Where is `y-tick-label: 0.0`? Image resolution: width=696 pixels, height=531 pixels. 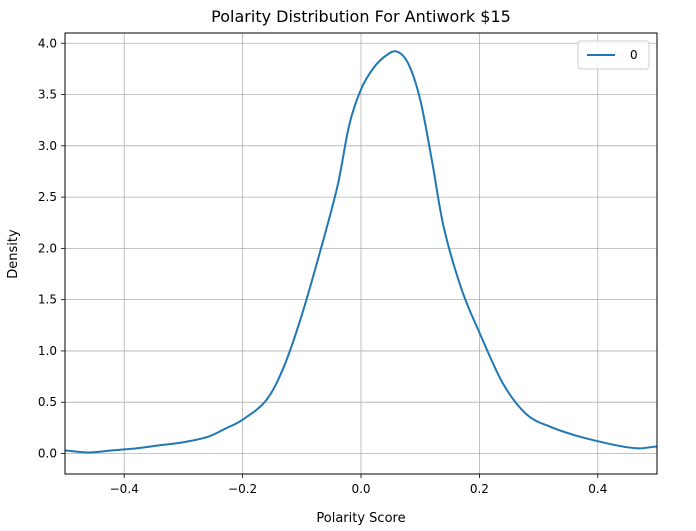
y-tick-label: 0.0 is located at coordinates (47, 453).